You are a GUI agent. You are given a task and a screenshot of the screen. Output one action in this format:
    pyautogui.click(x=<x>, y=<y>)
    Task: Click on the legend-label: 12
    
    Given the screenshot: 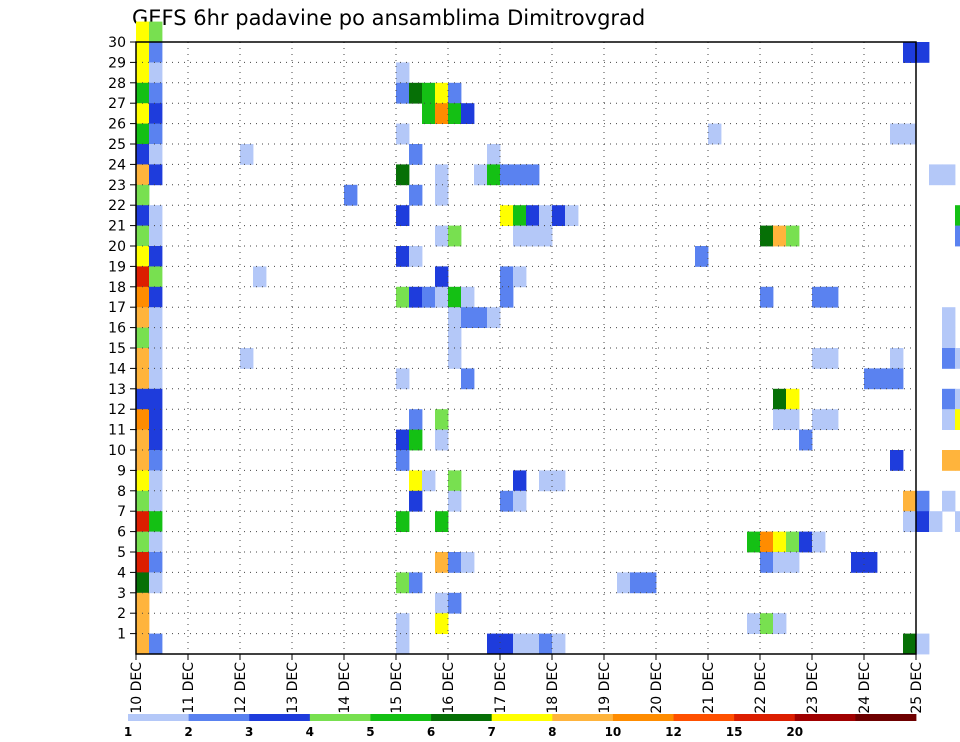 What is the action you would take?
    pyautogui.click(x=673, y=732)
    